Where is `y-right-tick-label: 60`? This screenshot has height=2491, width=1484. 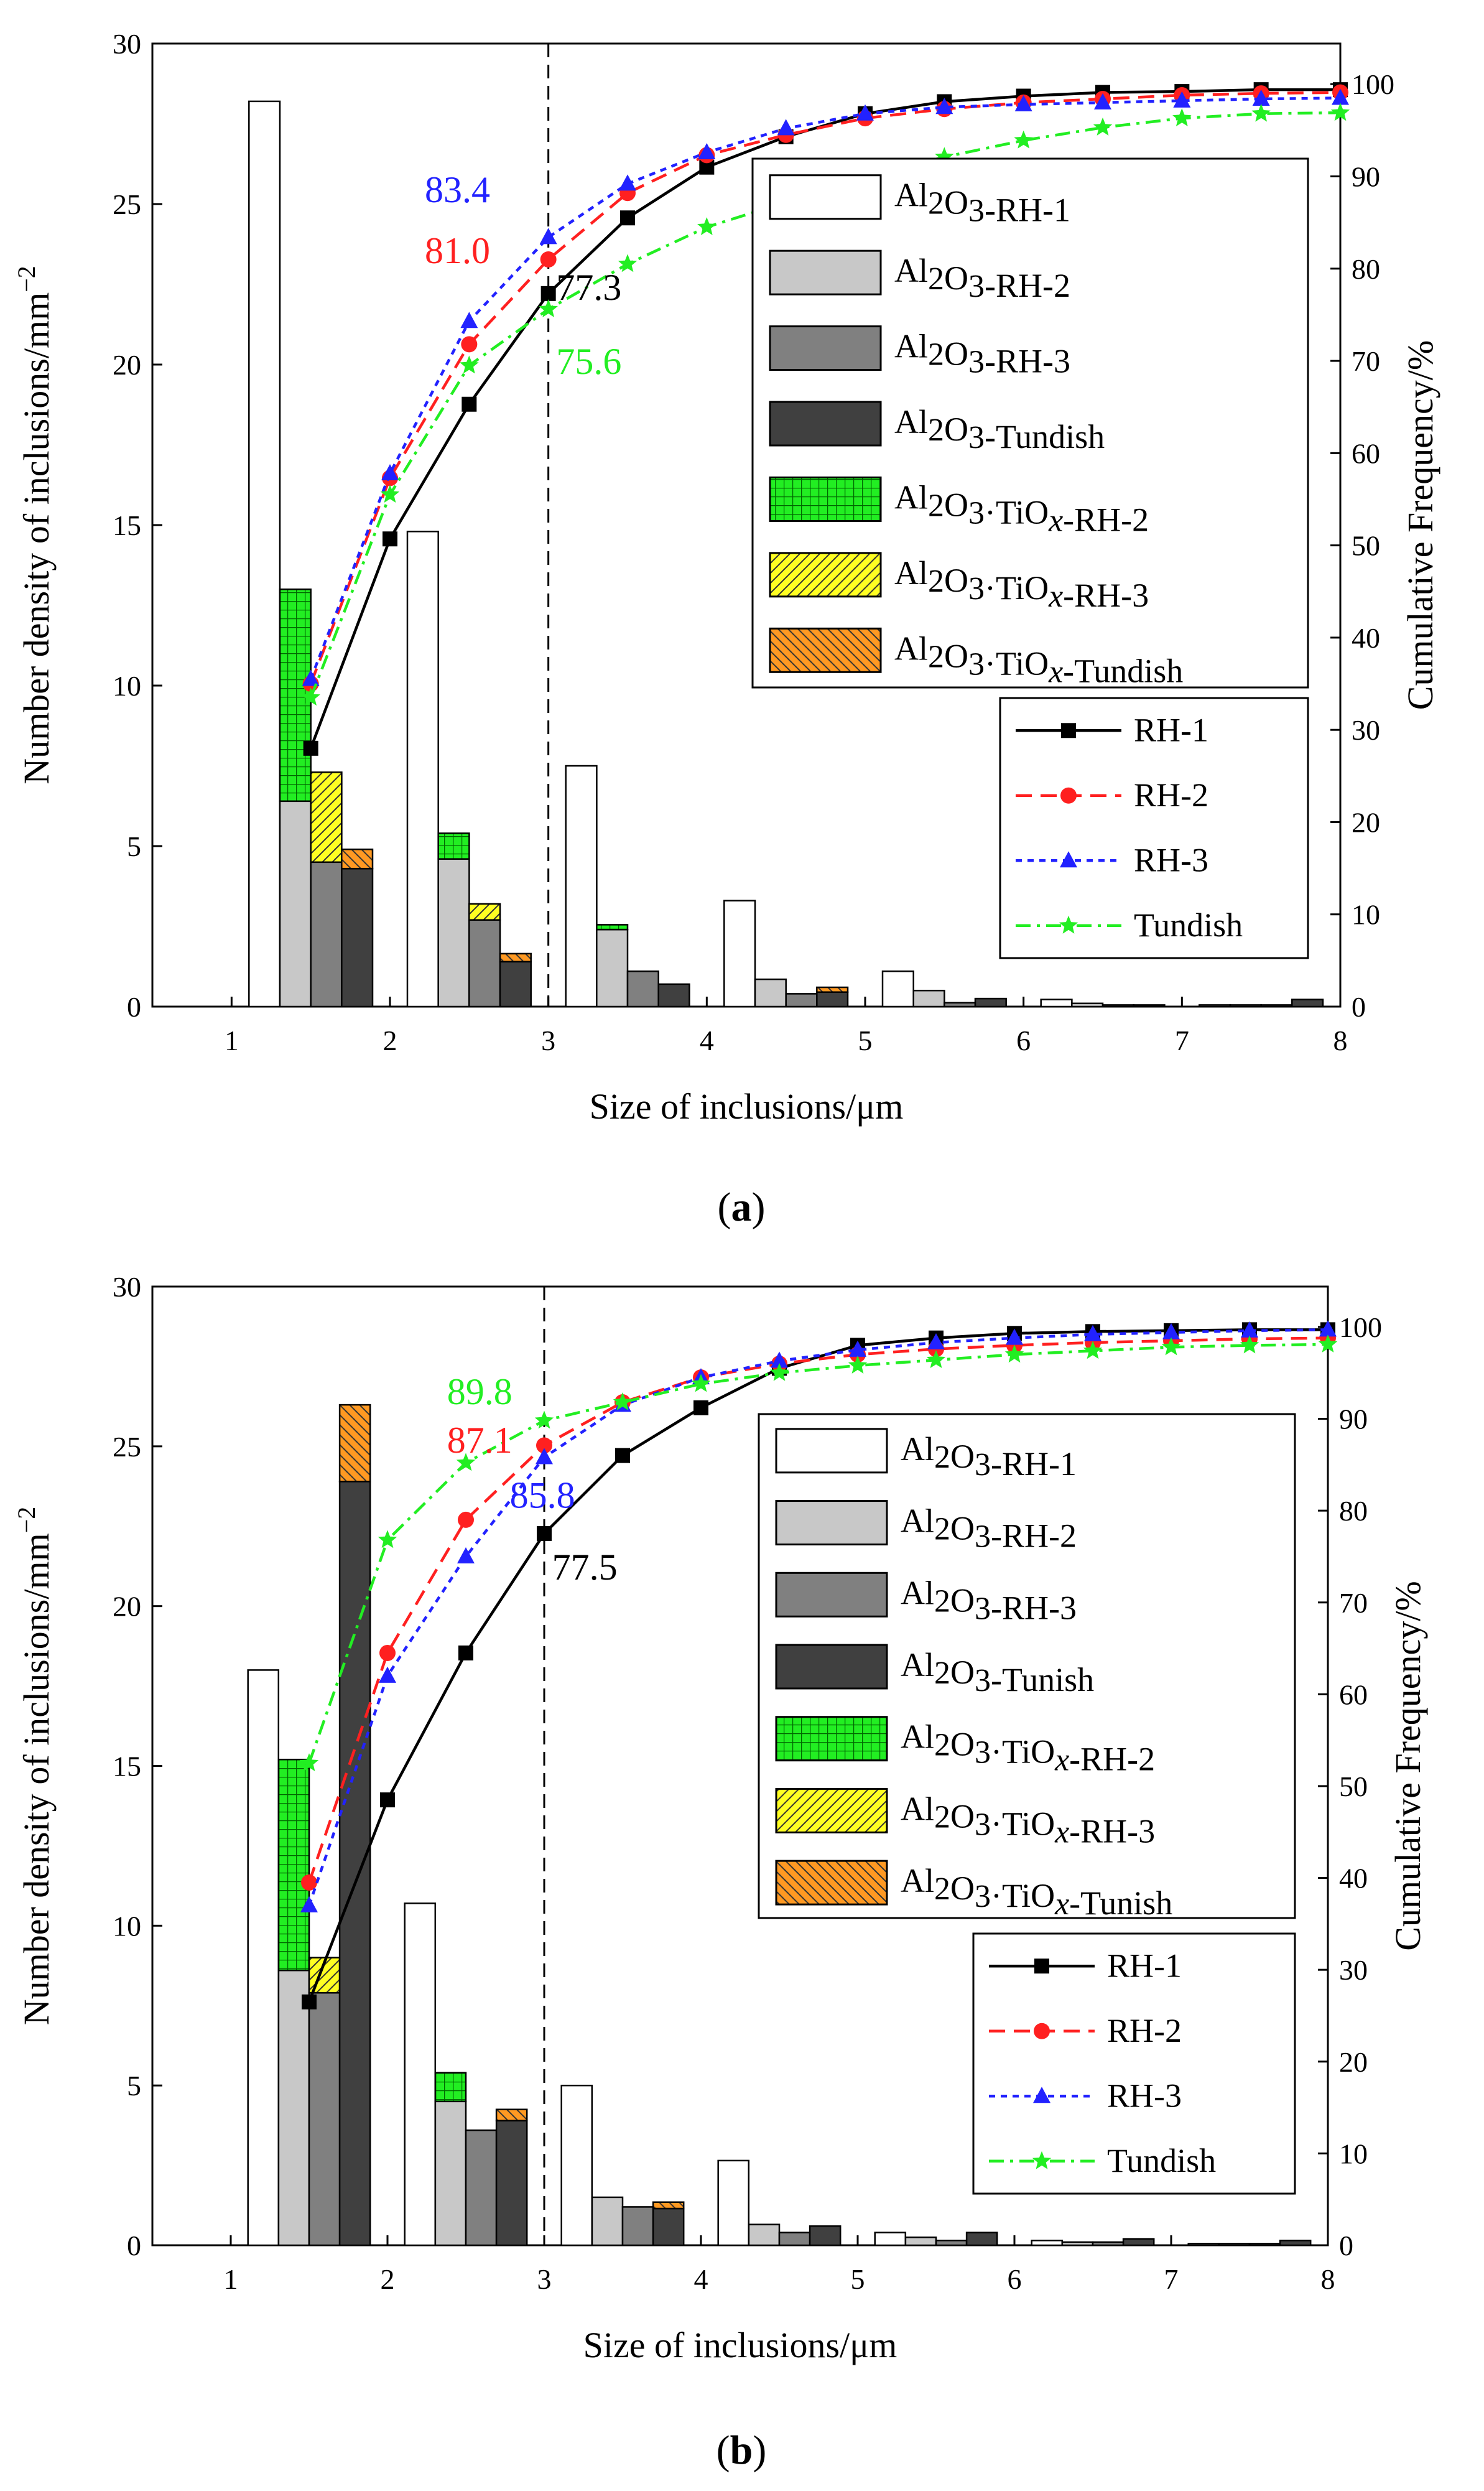
y-right-tick-label: 60 is located at coordinates (1366, 453).